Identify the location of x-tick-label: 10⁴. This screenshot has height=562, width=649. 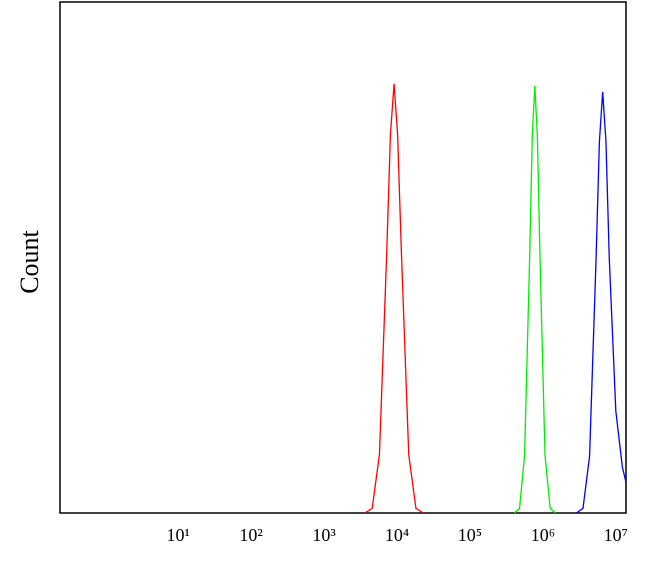
(397, 535).